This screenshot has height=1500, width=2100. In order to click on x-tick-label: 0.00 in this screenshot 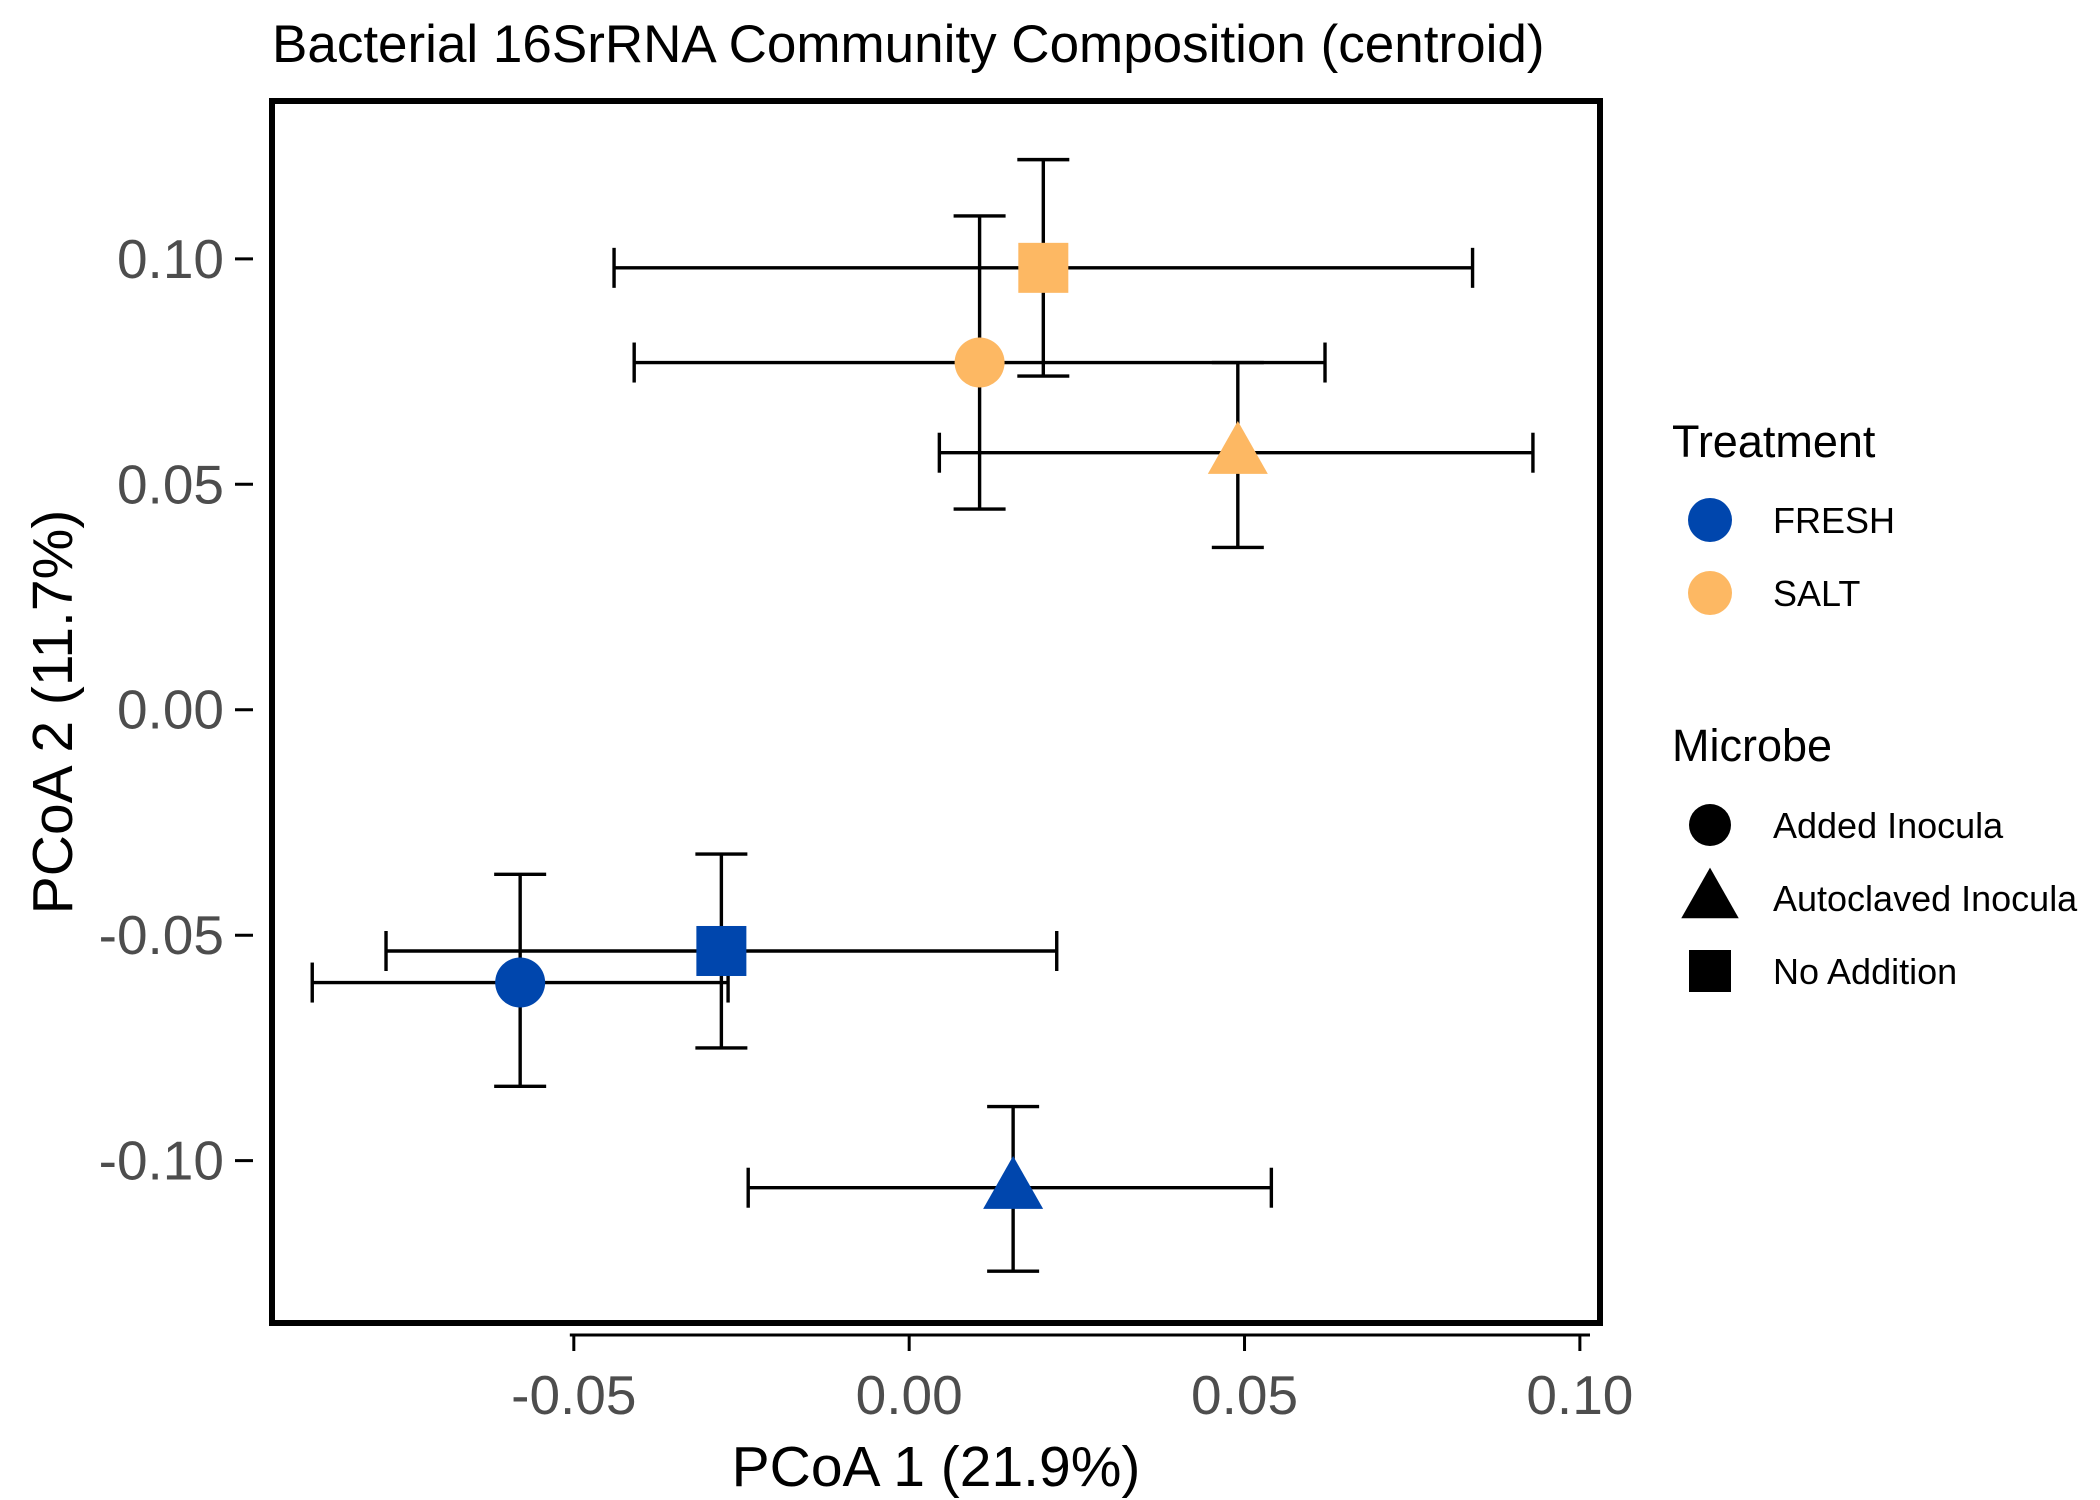, I will do `click(909, 1395)`.